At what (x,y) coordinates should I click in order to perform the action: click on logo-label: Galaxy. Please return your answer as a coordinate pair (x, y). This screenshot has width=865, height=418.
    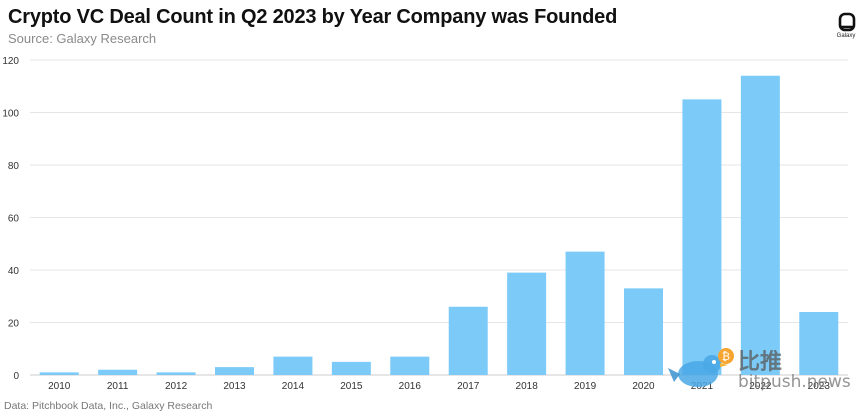
    Looking at the image, I should click on (846, 36).